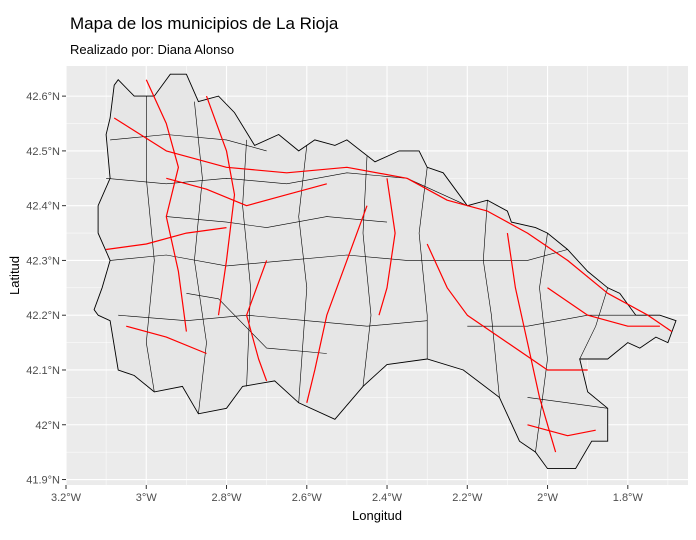  Describe the element at coordinates (43, 371) in the screenshot. I see `y-tick-label: 42.1°N` at that location.